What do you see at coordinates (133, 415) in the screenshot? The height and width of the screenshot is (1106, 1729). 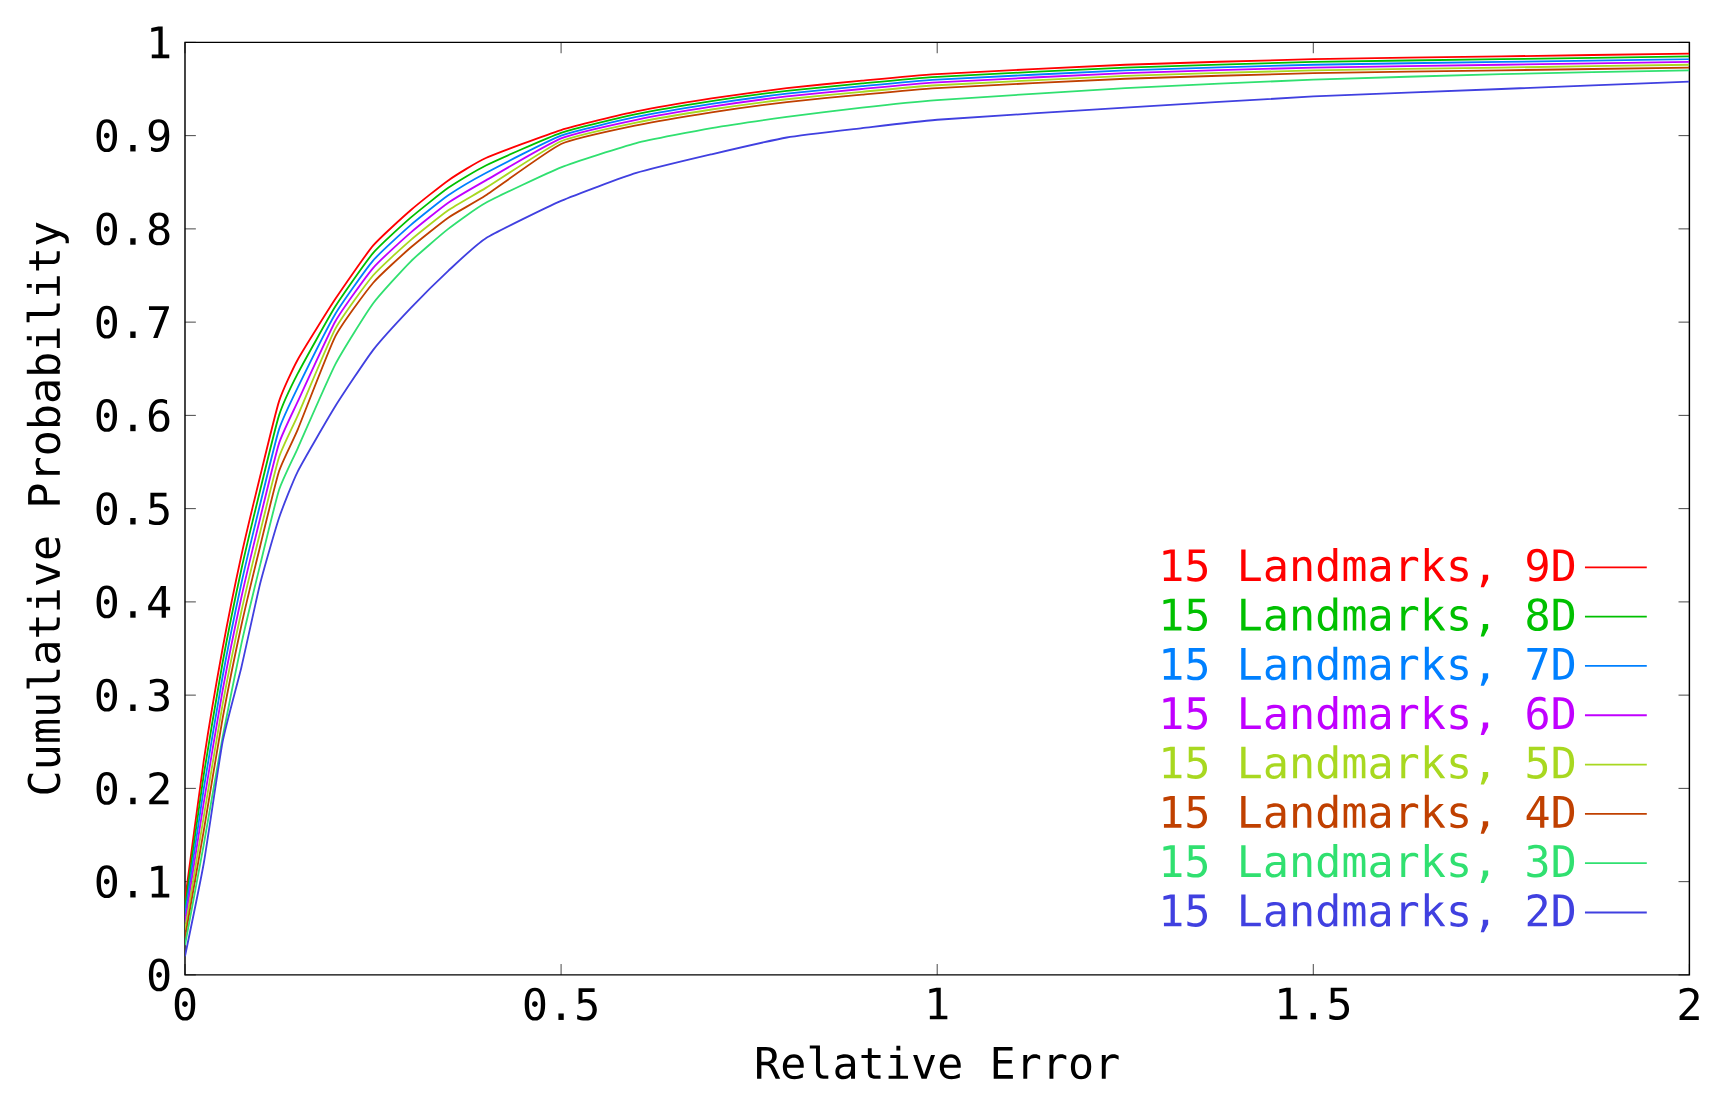 I see `y-tick-label: 0.6` at bounding box center [133, 415].